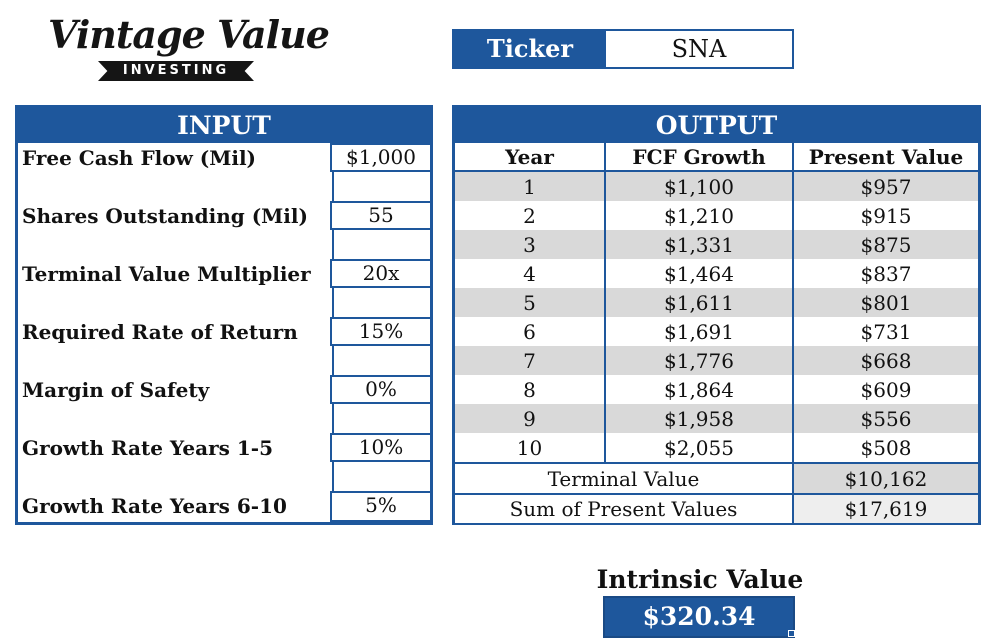 The height and width of the screenshot is (640, 998). I want to click on table-row: 3 $1,331 $875, so click(716, 244).